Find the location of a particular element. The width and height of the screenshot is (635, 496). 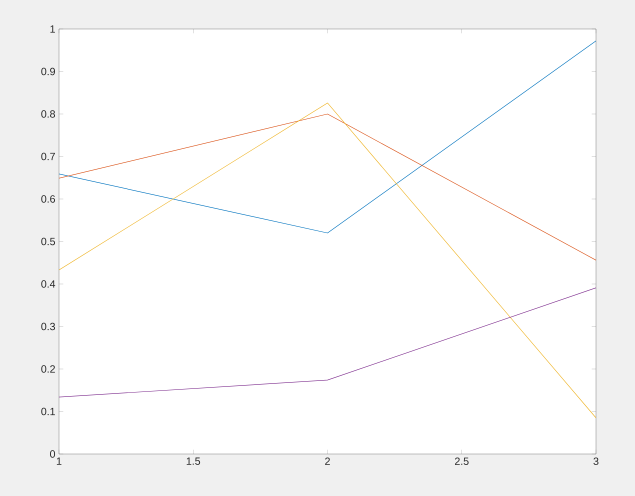

y-tick-label: 0.8 is located at coordinates (48, 114).